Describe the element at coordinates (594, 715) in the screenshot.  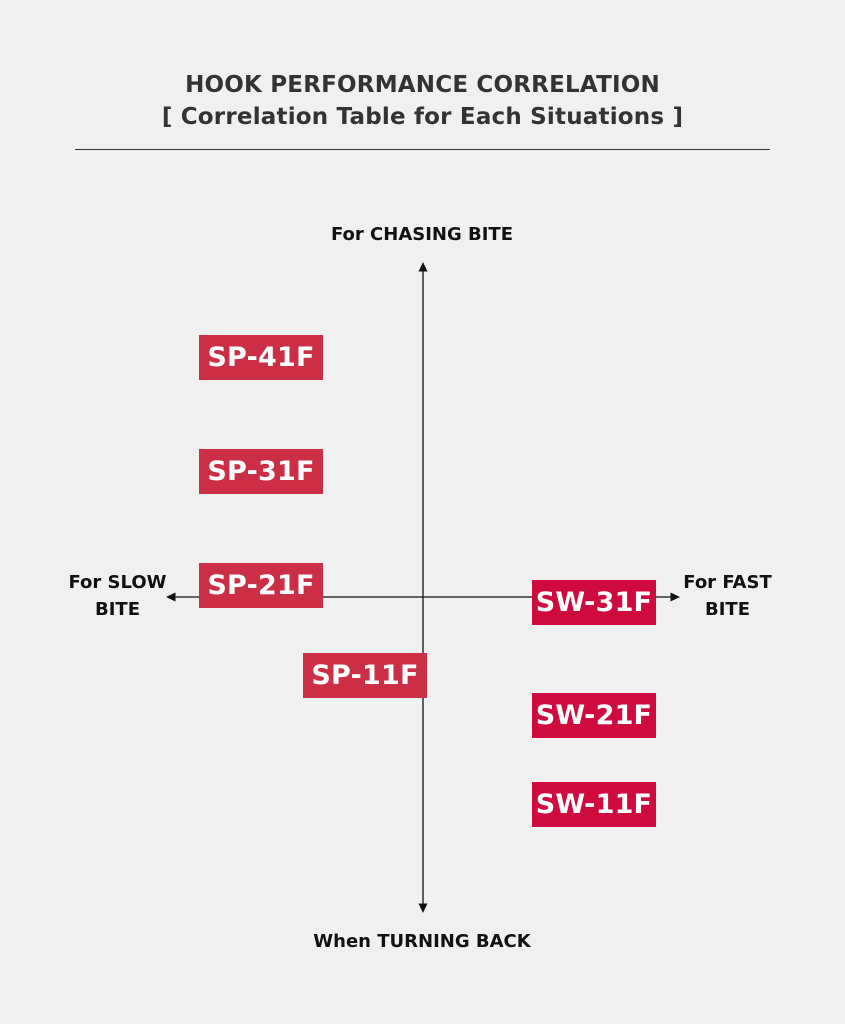
I see `product-tag-sw-21f: SW-21F` at that location.